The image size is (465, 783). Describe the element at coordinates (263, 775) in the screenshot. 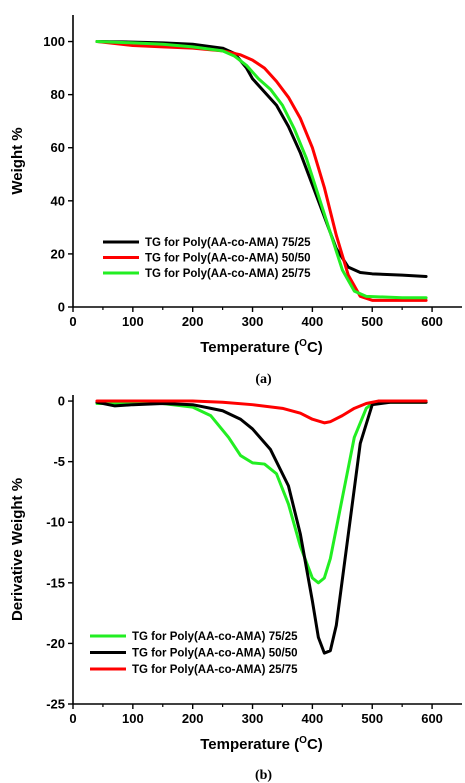

I see `figure-caption: (b)` at that location.